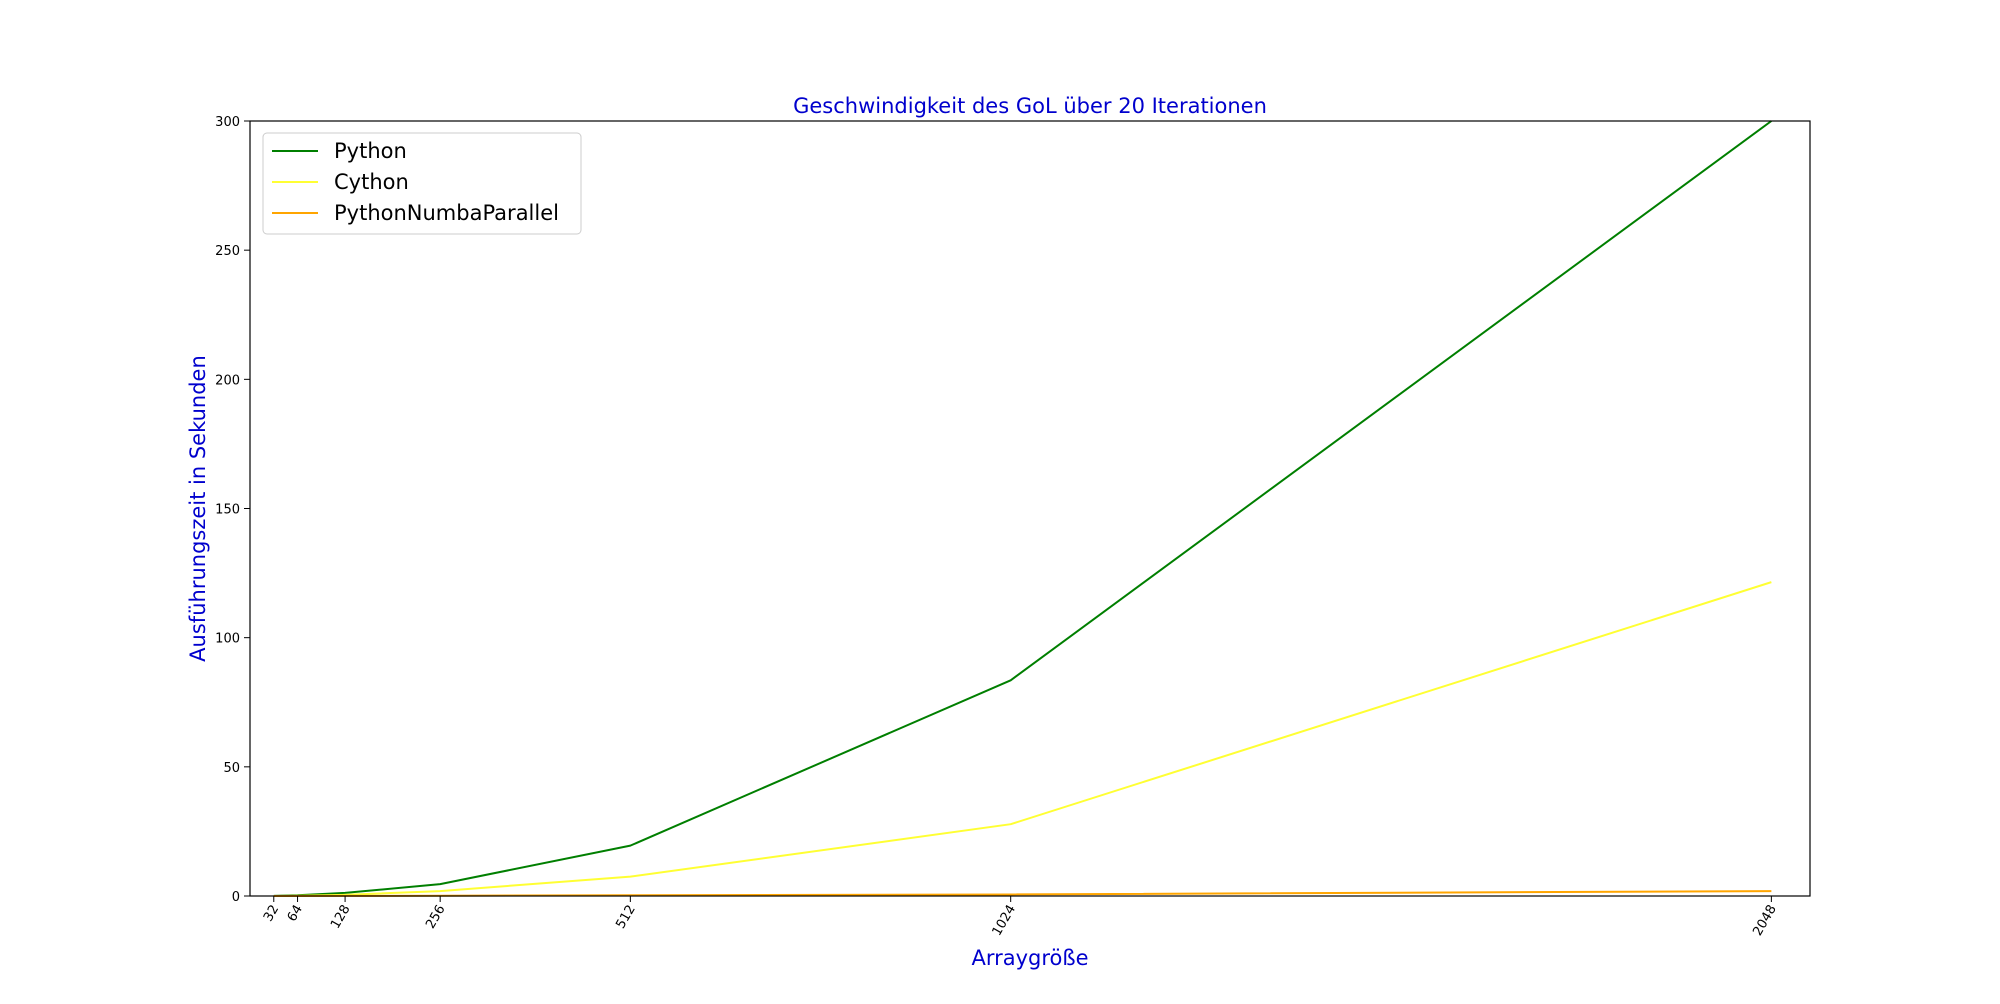  I want to click on x-axis-label: Arraygröße, so click(1029, 958).